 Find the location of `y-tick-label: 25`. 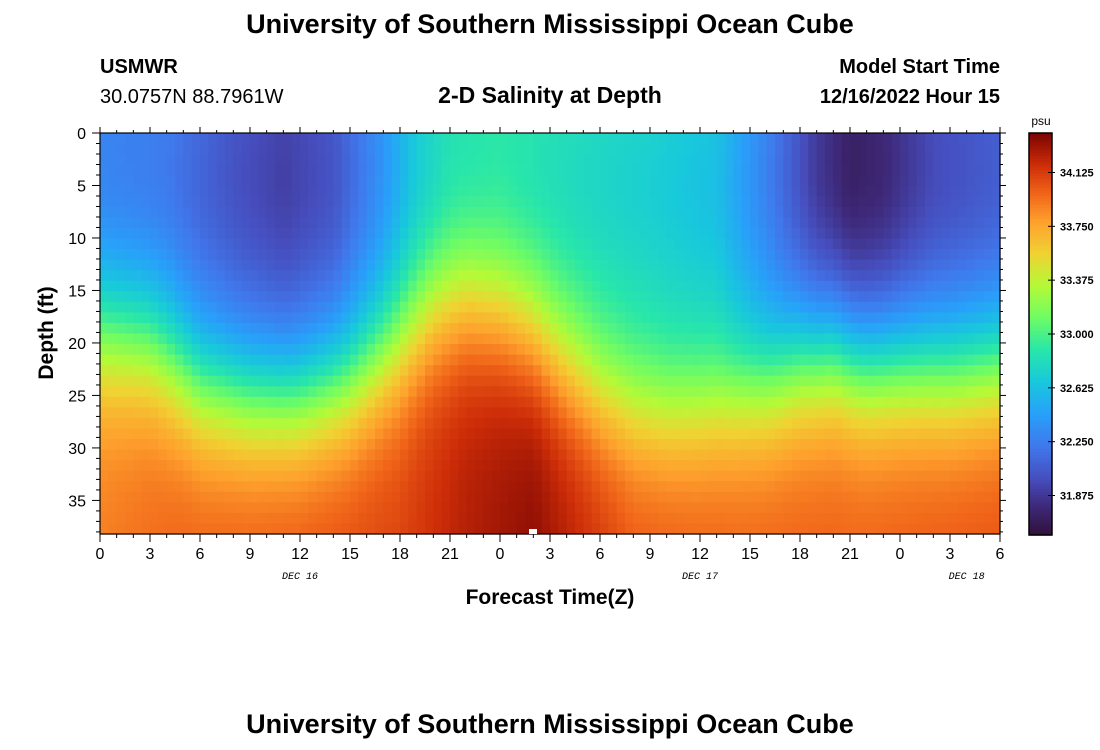

y-tick-label: 25 is located at coordinates (77, 396).